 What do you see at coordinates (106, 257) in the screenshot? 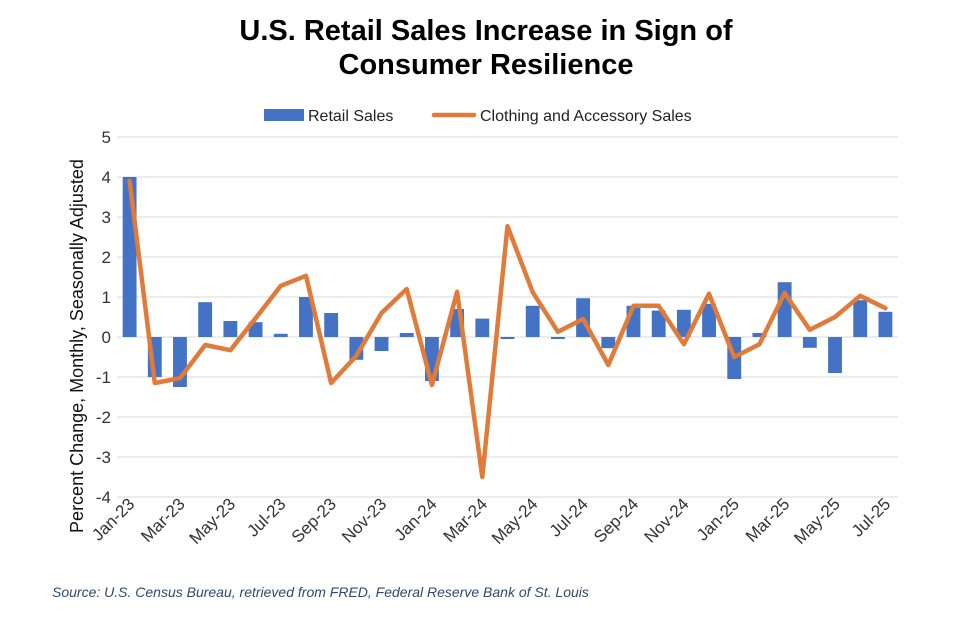
I see `y-tick-label: 2` at bounding box center [106, 257].